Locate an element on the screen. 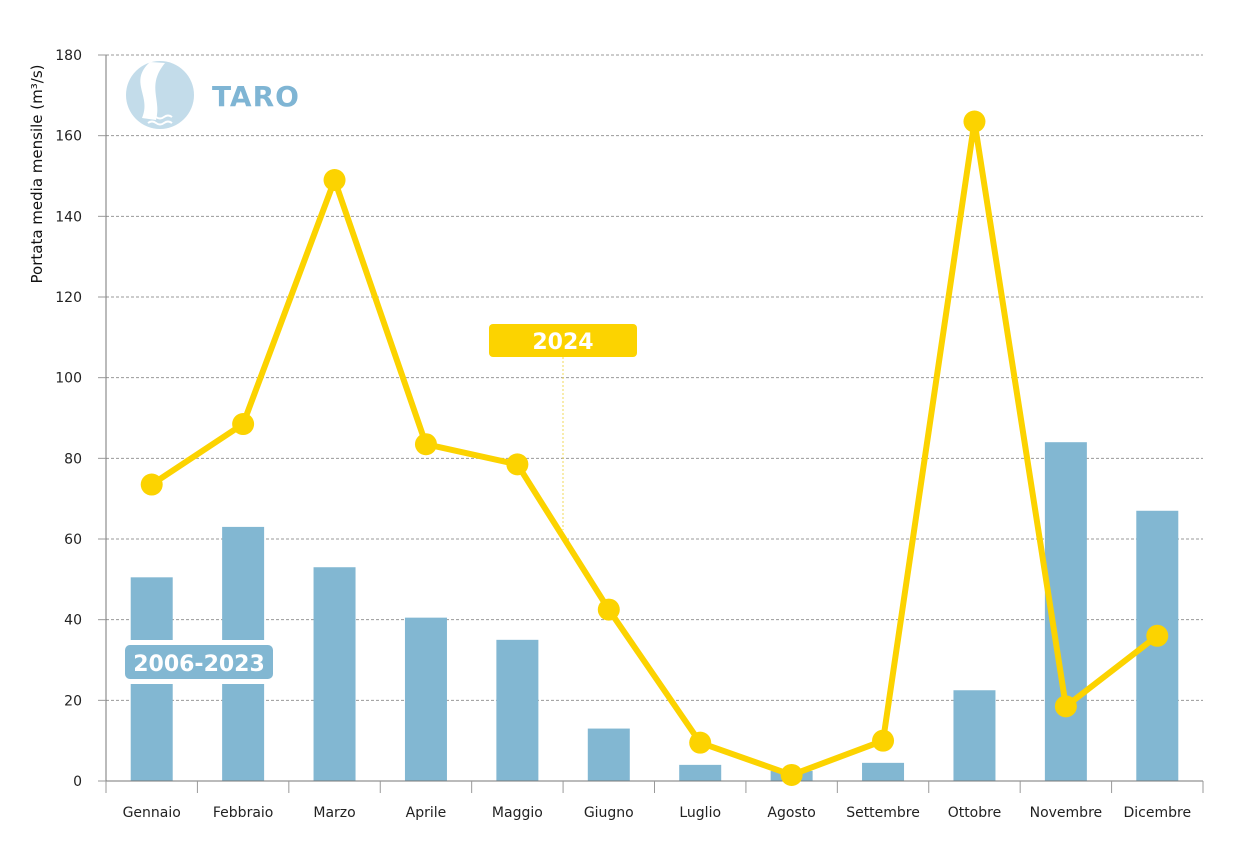 This screenshot has height=843, width=1246. x-tick-label: Agosto is located at coordinates (791, 813).